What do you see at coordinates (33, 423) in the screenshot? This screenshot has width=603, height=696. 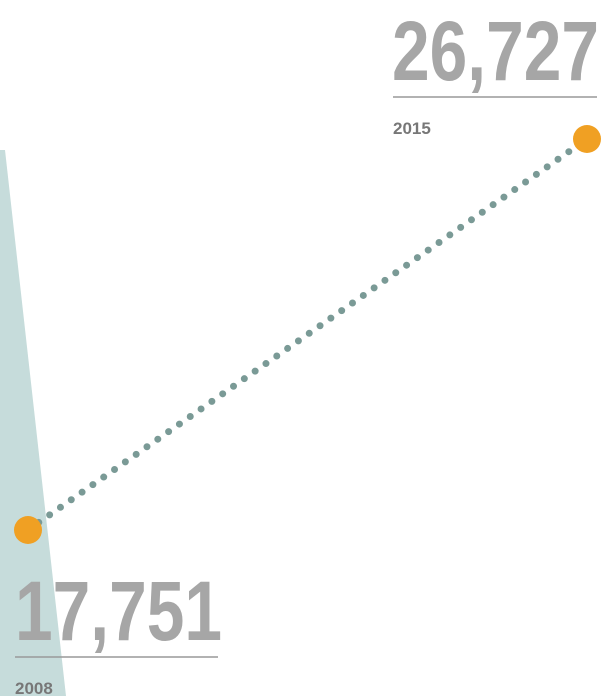 I see `decor-wedge` at bounding box center [33, 423].